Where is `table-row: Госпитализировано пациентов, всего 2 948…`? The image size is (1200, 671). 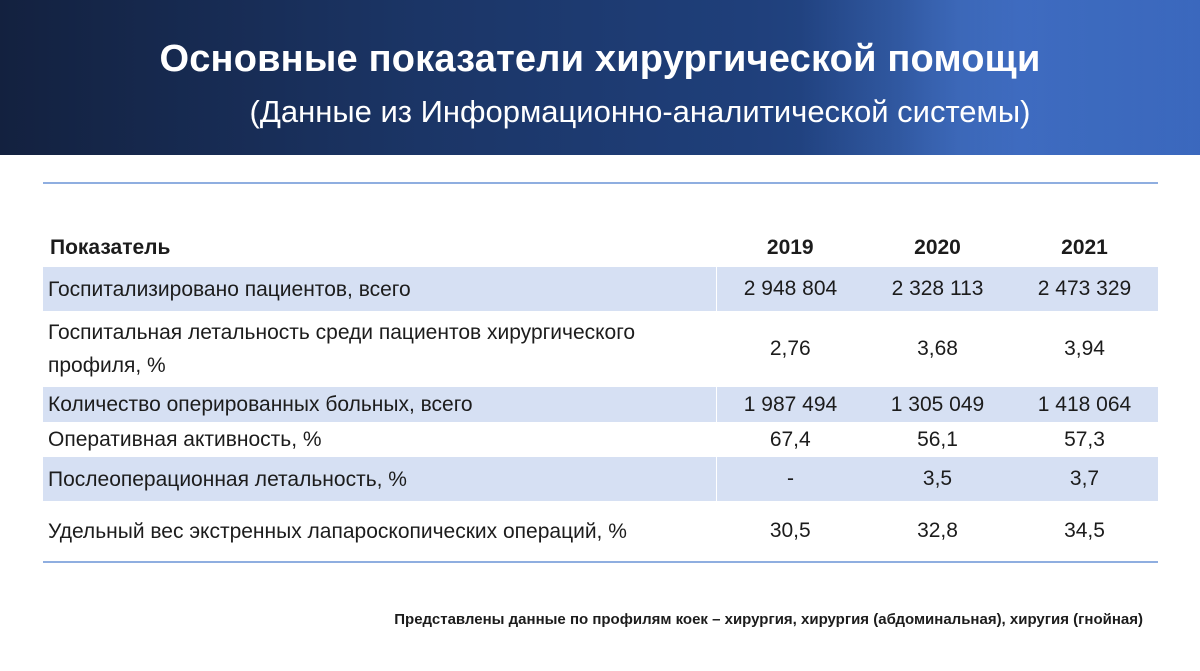 table-row: Госпитализировано пациентов, всего 2 948… is located at coordinates (600, 289).